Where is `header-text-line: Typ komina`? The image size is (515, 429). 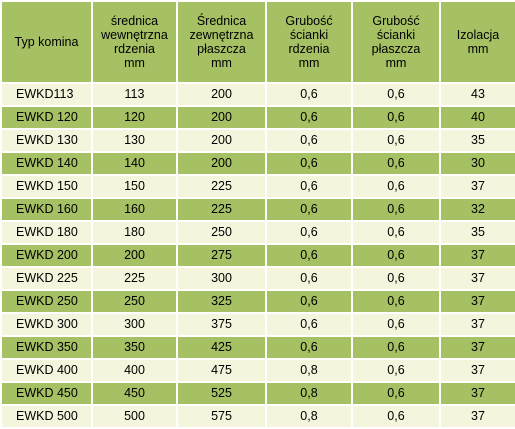 header-text-line: Typ komina is located at coordinates (46, 42).